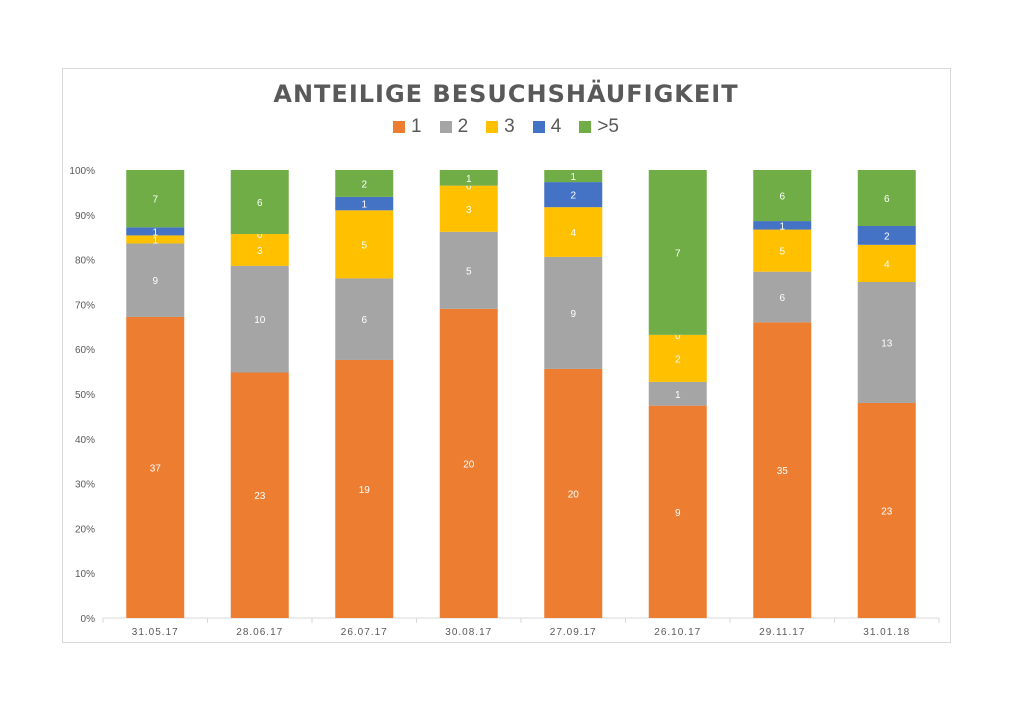 This screenshot has height=724, width=1024. What do you see at coordinates (85, 305) in the screenshot?
I see `y-tick-label: 70%` at bounding box center [85, 305].